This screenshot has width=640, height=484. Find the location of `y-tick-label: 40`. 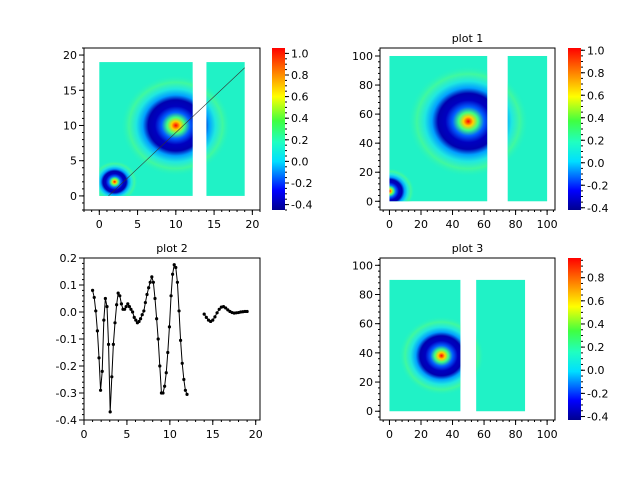

y-tick-label: 40 is located at coordinates (366, 143).